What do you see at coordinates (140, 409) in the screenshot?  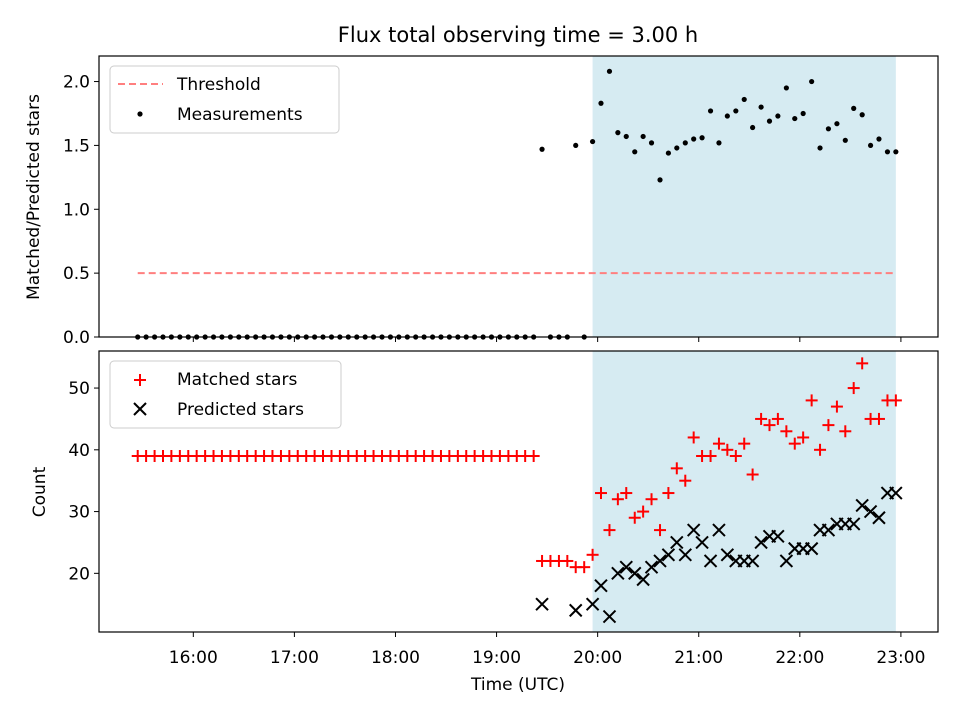 I see `legend-predicted-marker` at bounding box center [140, 409].